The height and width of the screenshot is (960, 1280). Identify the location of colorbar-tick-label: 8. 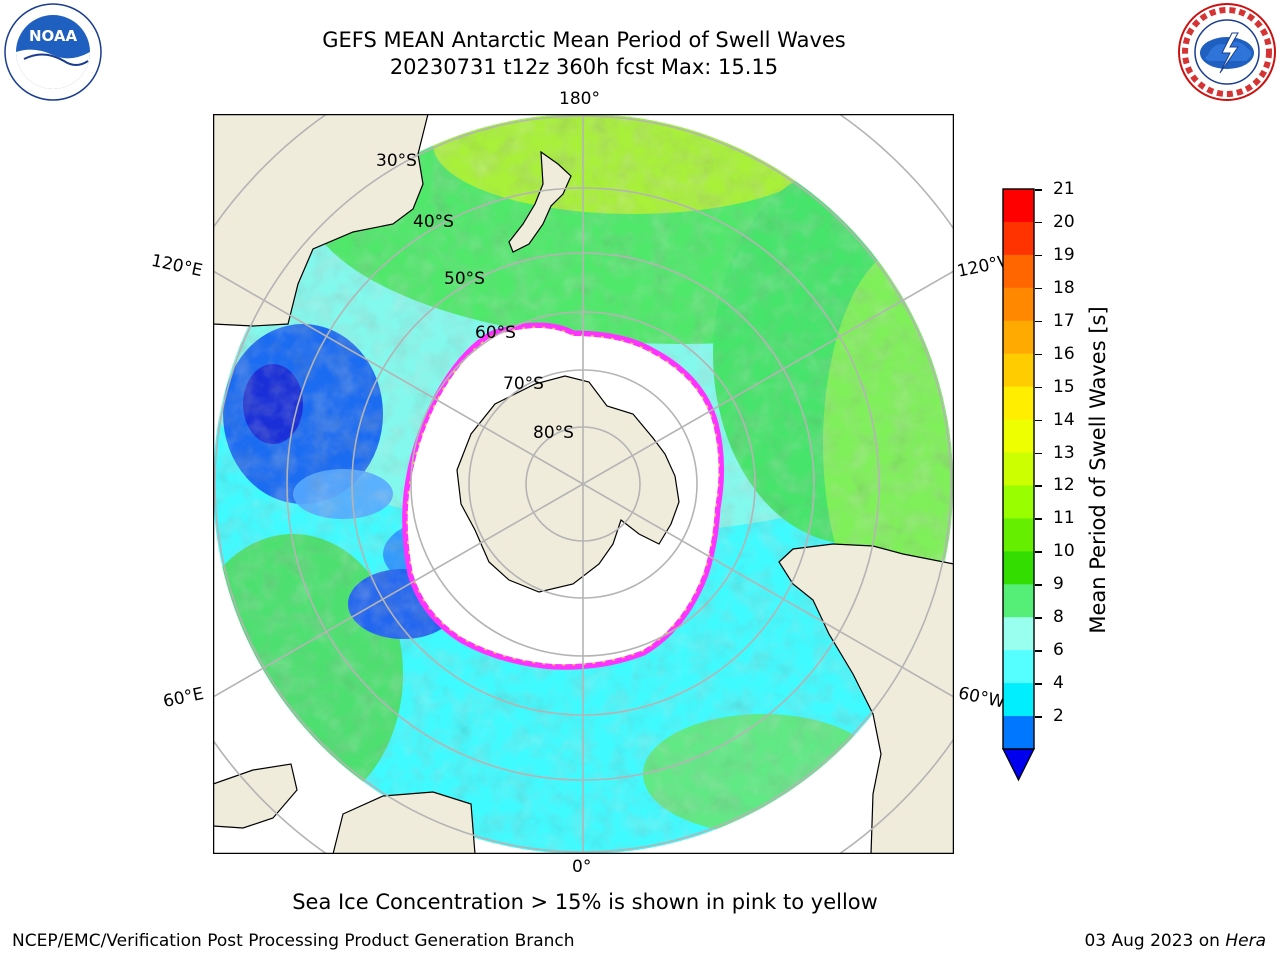
(1058, 617).